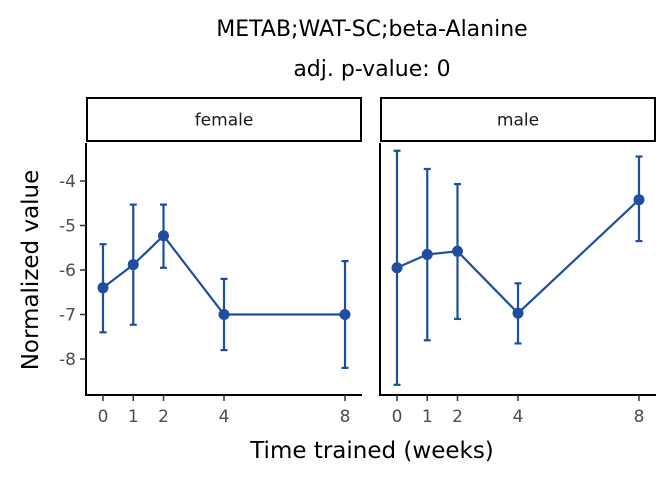  Describe the element at coordinates (371, 29) in the screenshot. I see `chart-title: METAB;WAT-SC;beta-Alanine` at that location.